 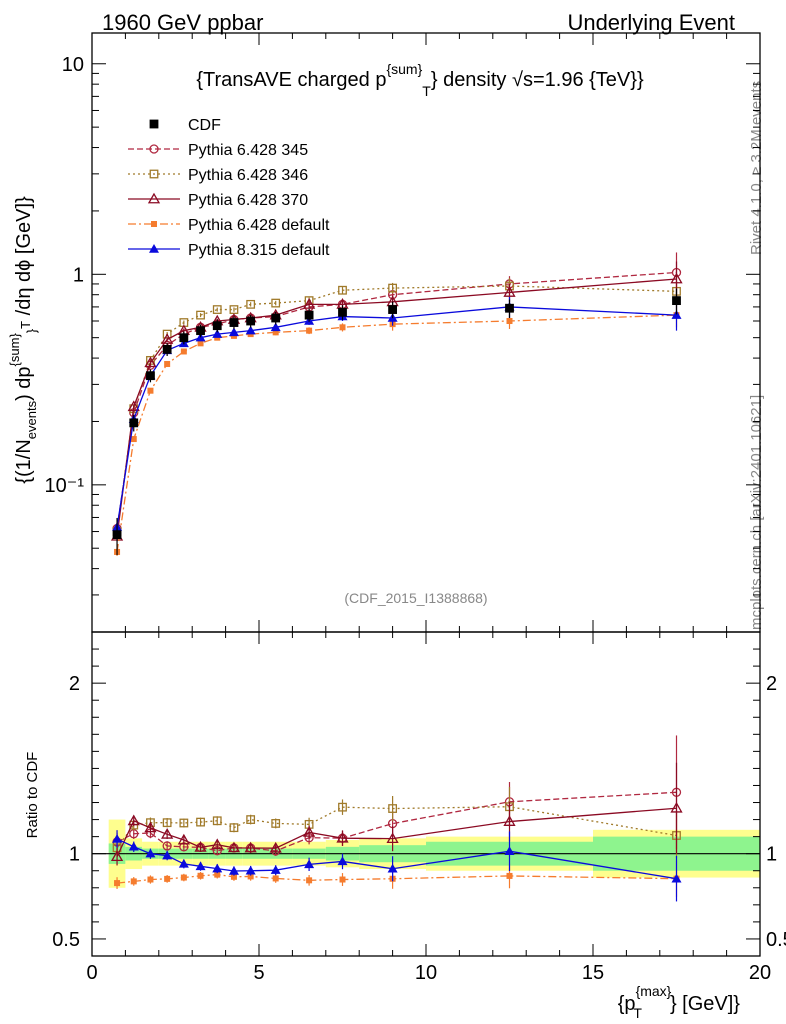 What do you see at coordinates (760, 973) in the screenshot?
I see `x-tick-label: 20` at bounding box center [760, 973].